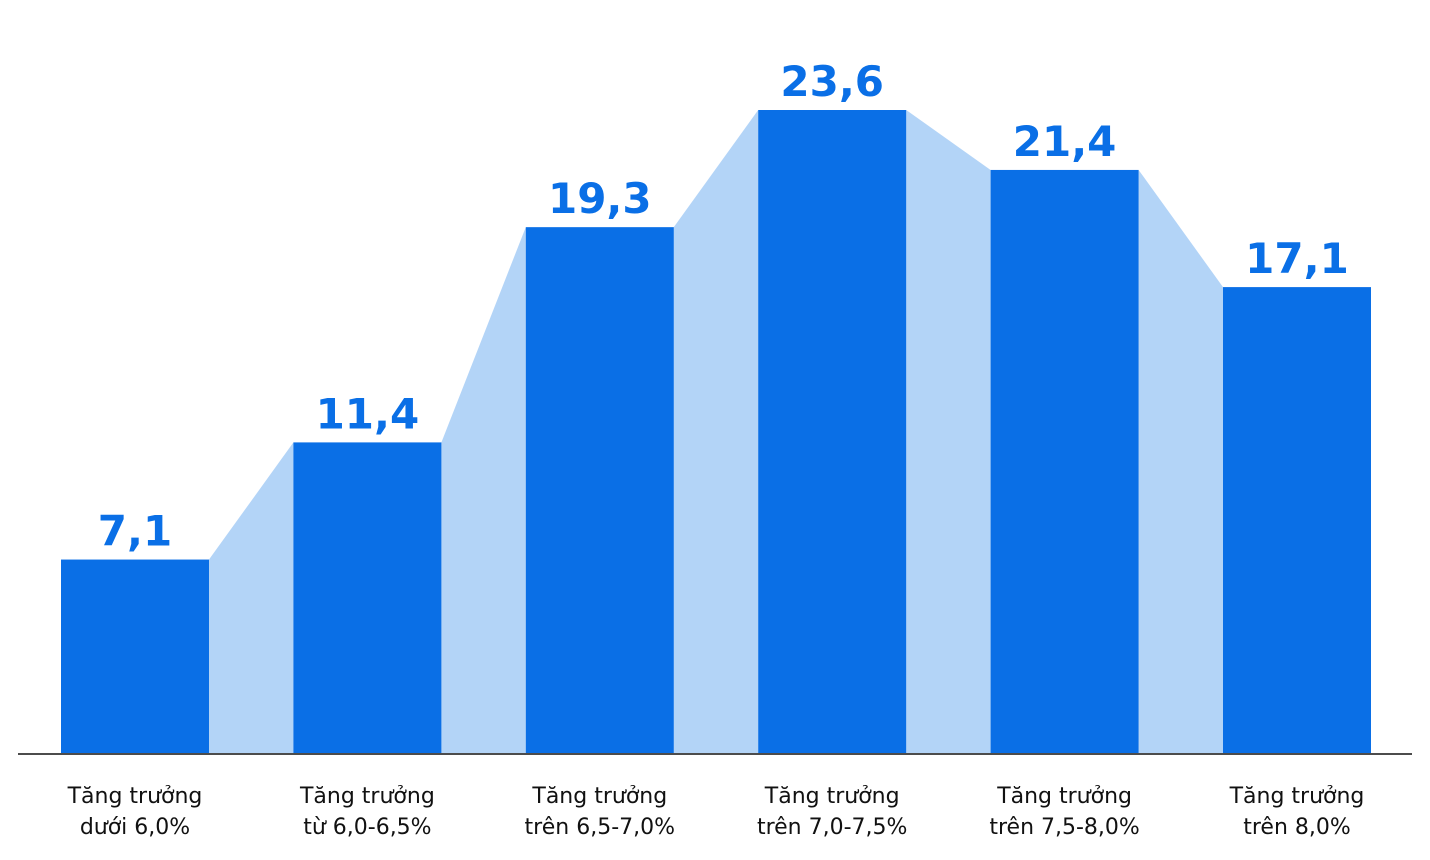 This screenshot has height=860, width=1430. What do you see at coordinates (1065, 141) in the screenshot?
I see `data-label: 21,4` at bounding box center [1065, 141].